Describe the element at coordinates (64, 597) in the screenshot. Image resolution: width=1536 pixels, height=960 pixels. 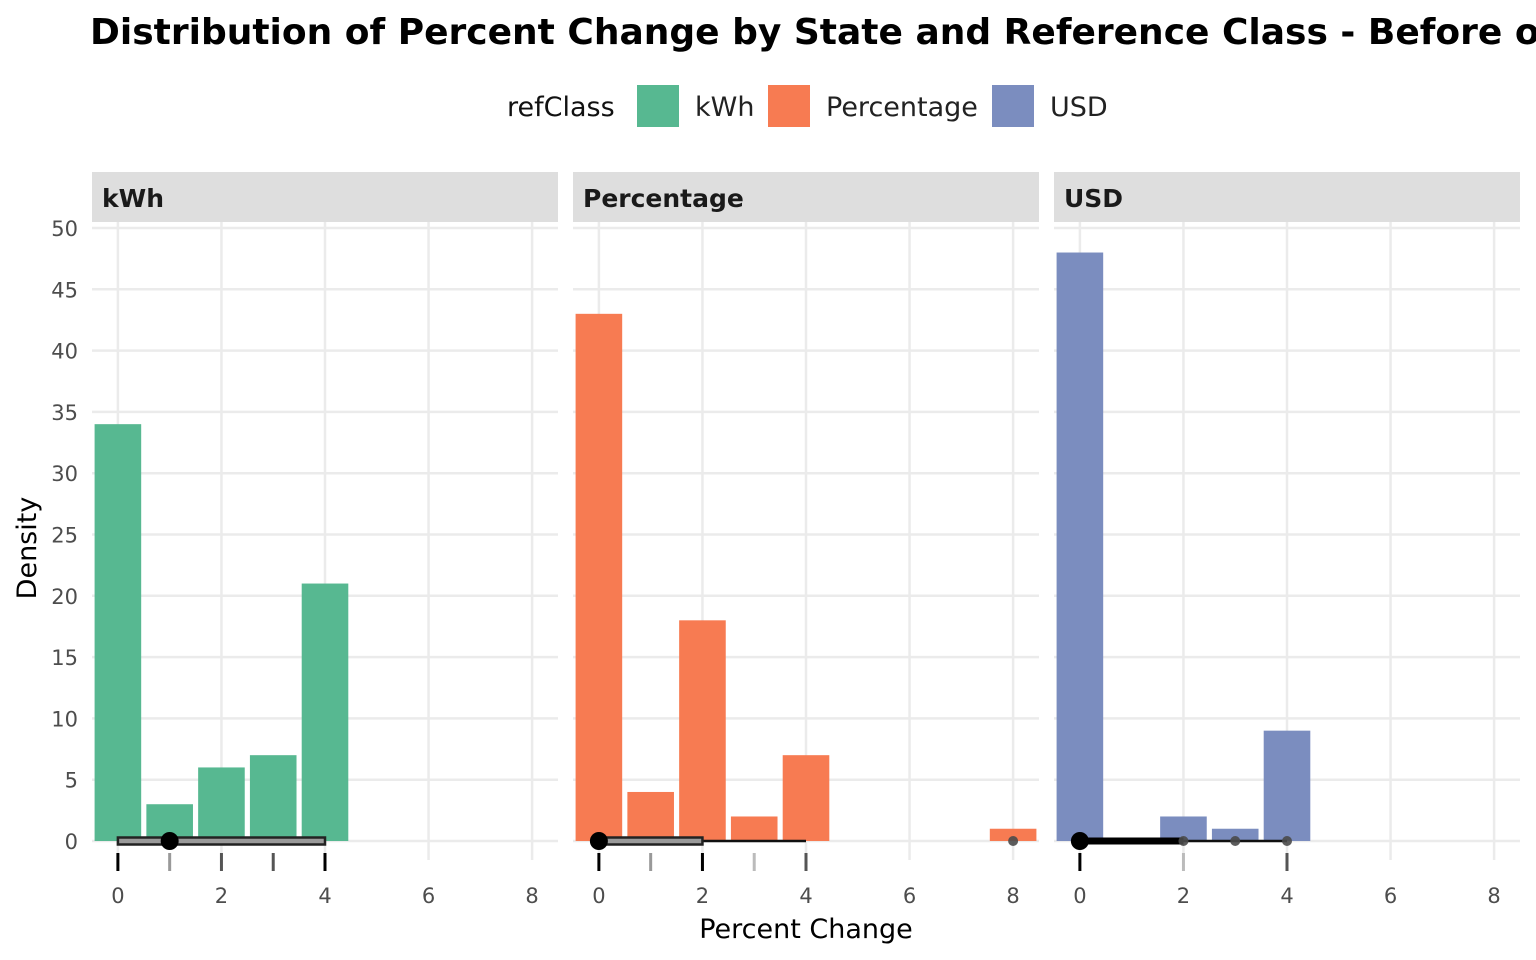
I see `y-tick-label: 20` at that location.